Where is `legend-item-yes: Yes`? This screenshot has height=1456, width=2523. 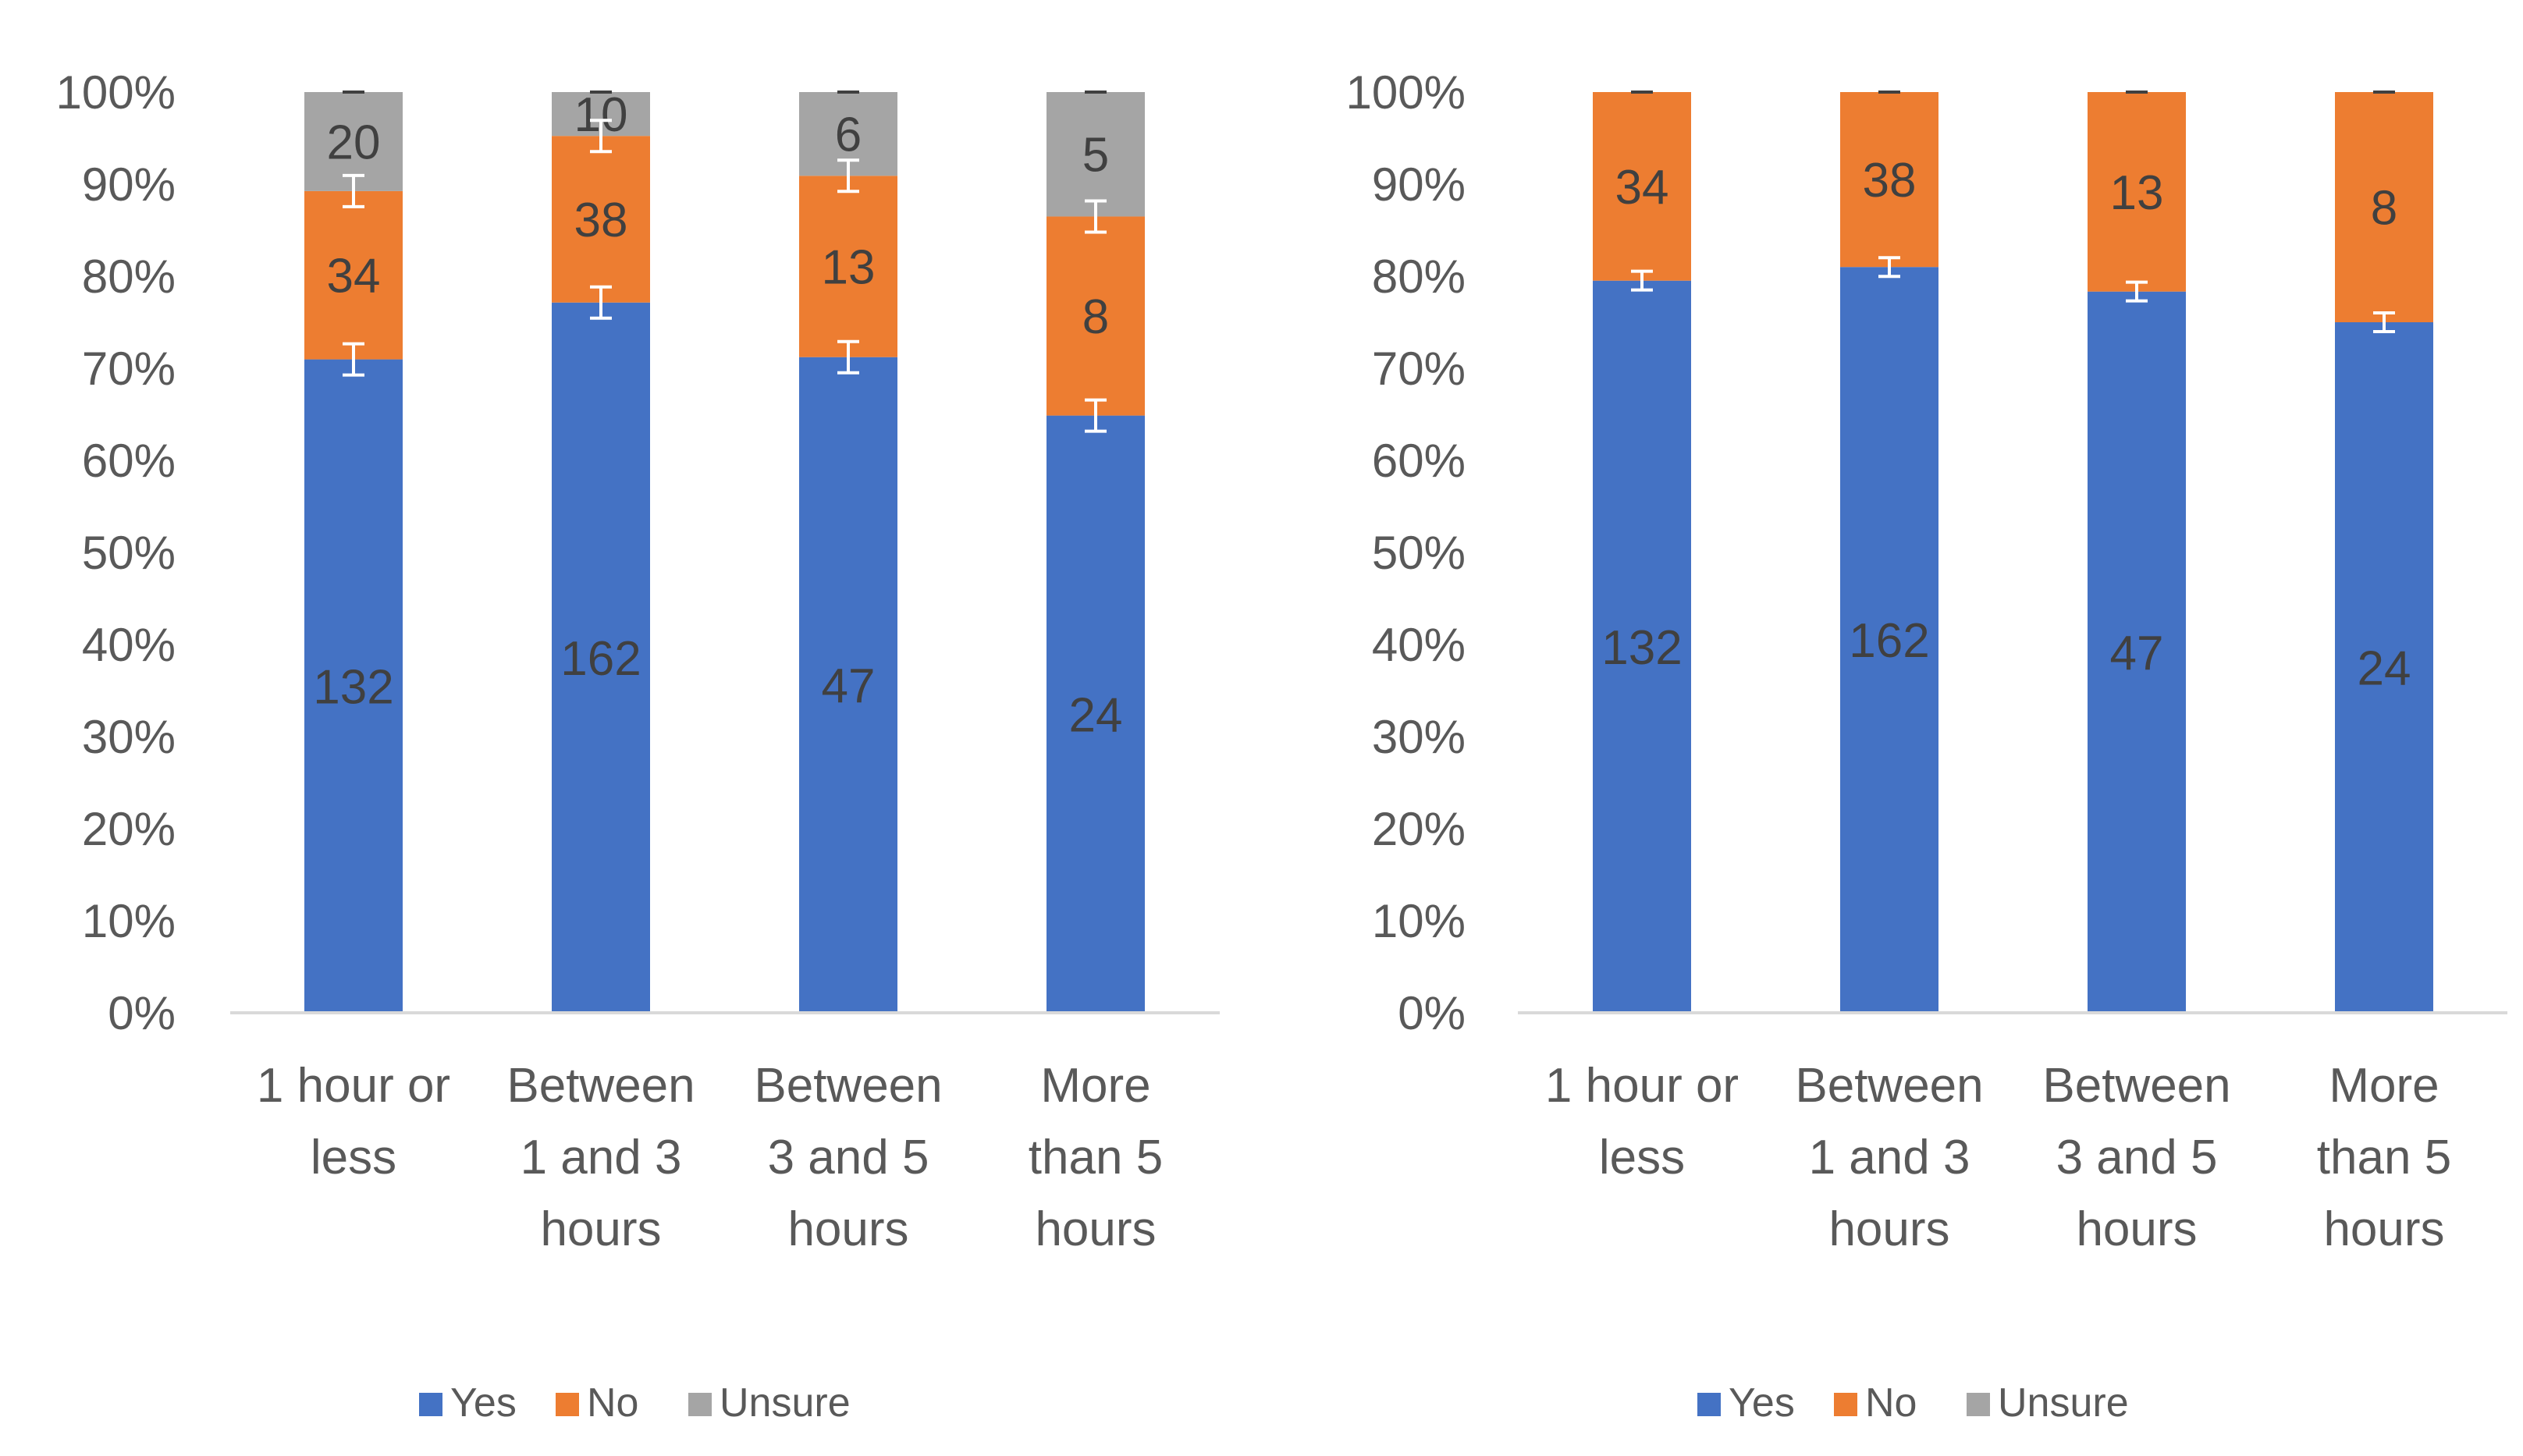
legend-item-yes: Yes is located at coordinates (1746, 1403).